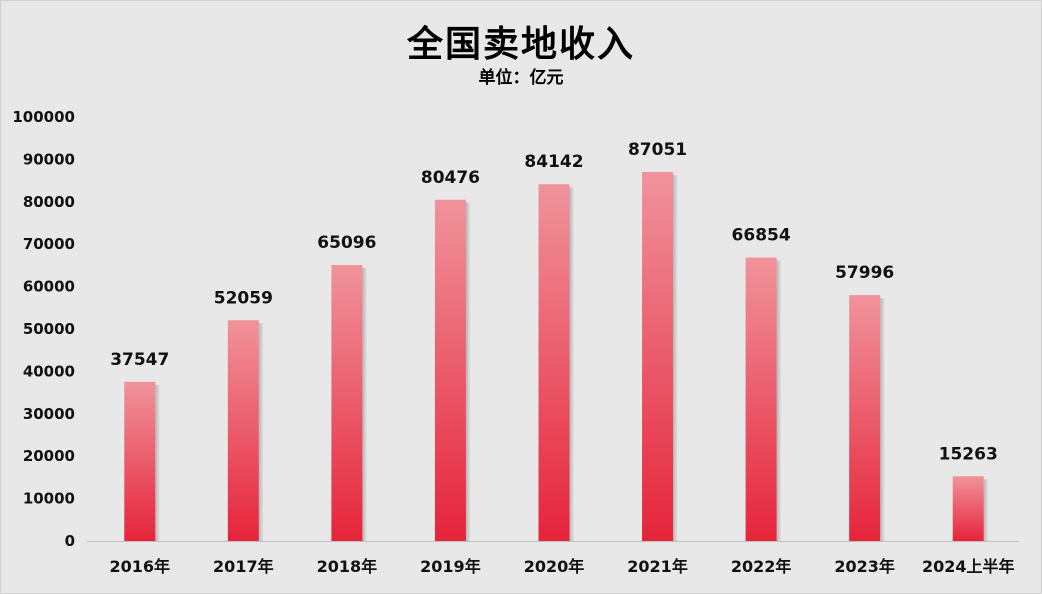 Image resolution: width=1042 pixels, height=594 pixels. Describe the element at coordinates (49, 414) in the screenshot. I see `y-tick-label: 30000` at that location.